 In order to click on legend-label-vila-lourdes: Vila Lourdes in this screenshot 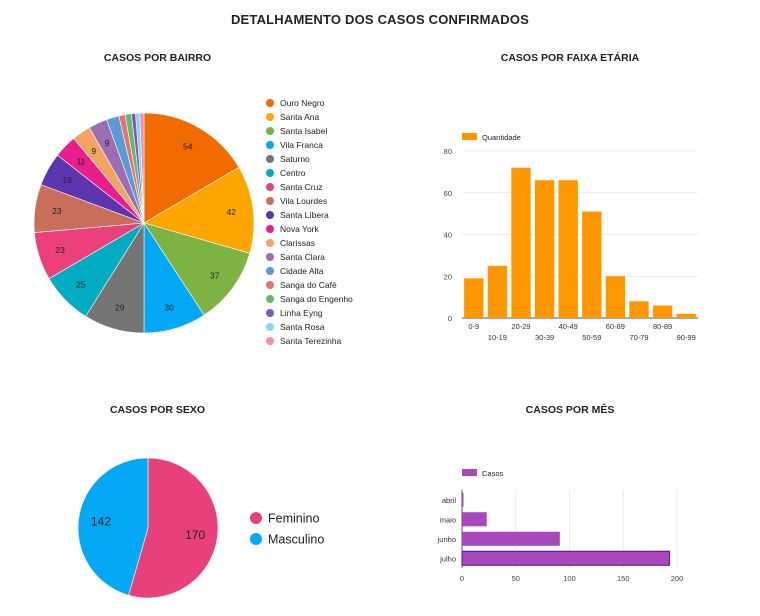, I will do `click(303, 201)`.